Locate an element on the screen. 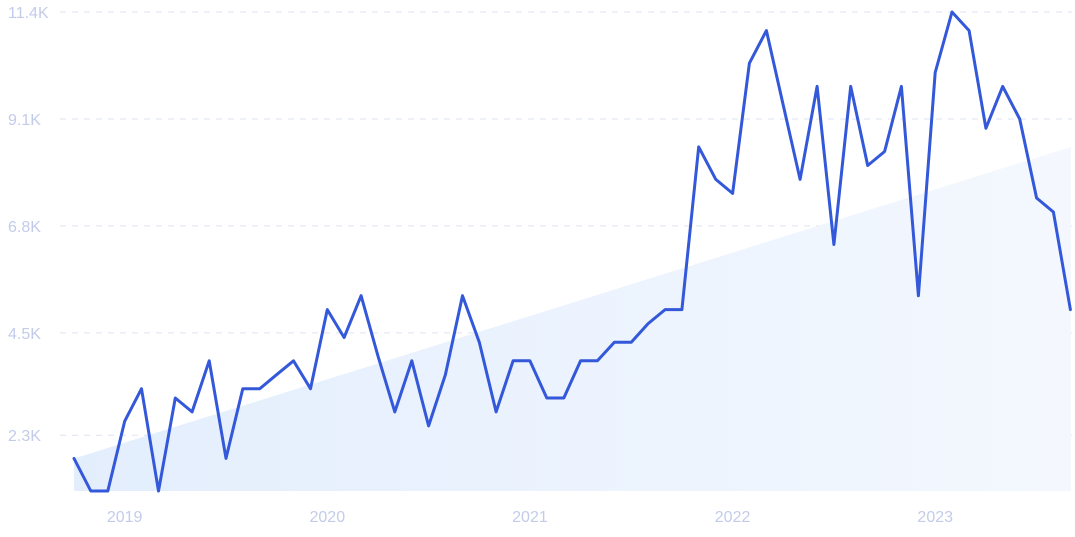 This screenshot has width=1075, height=537. x-tick-label-0: 2019 is located at coordinates (125, 517).